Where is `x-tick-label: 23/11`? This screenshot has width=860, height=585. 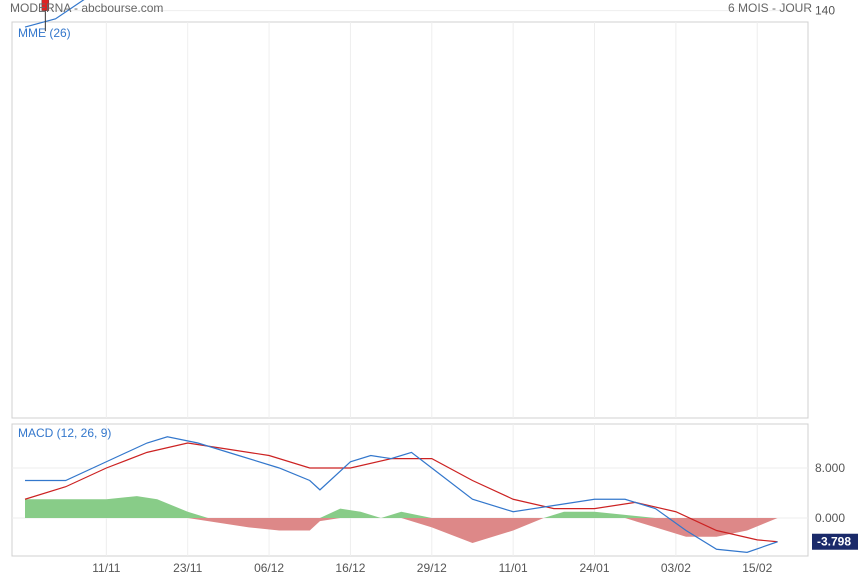
x-tick-label: 23/11 is located at coordinates (187, 568).